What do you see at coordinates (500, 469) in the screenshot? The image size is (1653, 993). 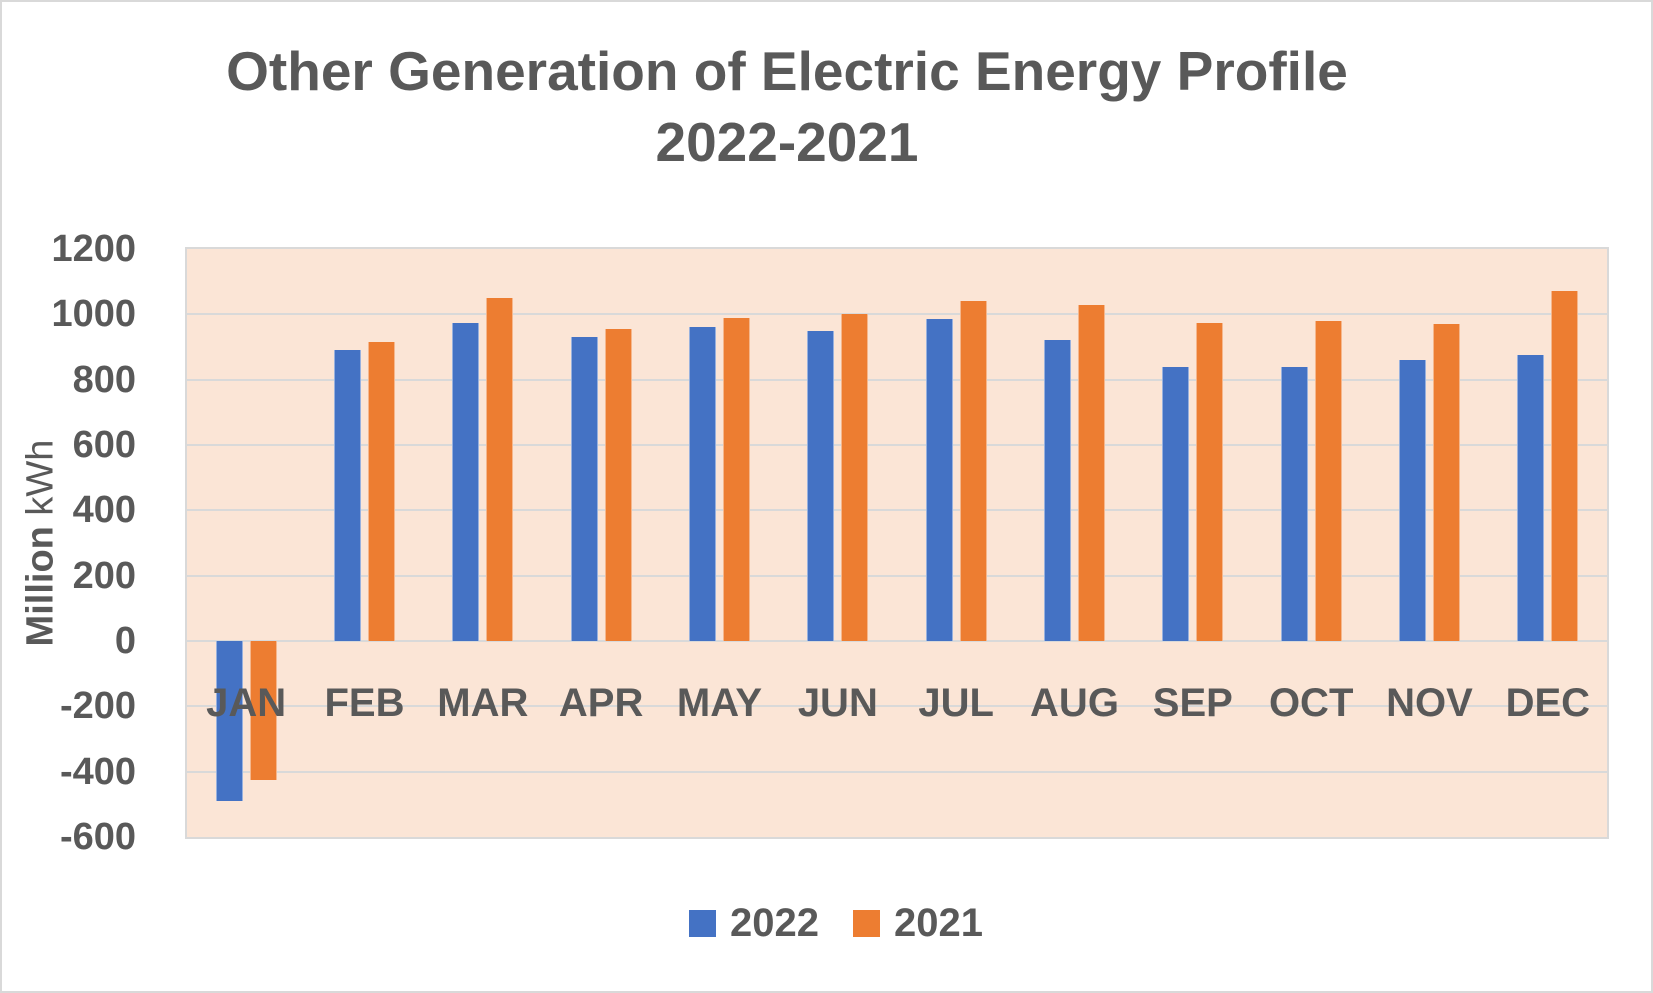 I see `bar-2021-MAR` at bounding box center [500, 469].